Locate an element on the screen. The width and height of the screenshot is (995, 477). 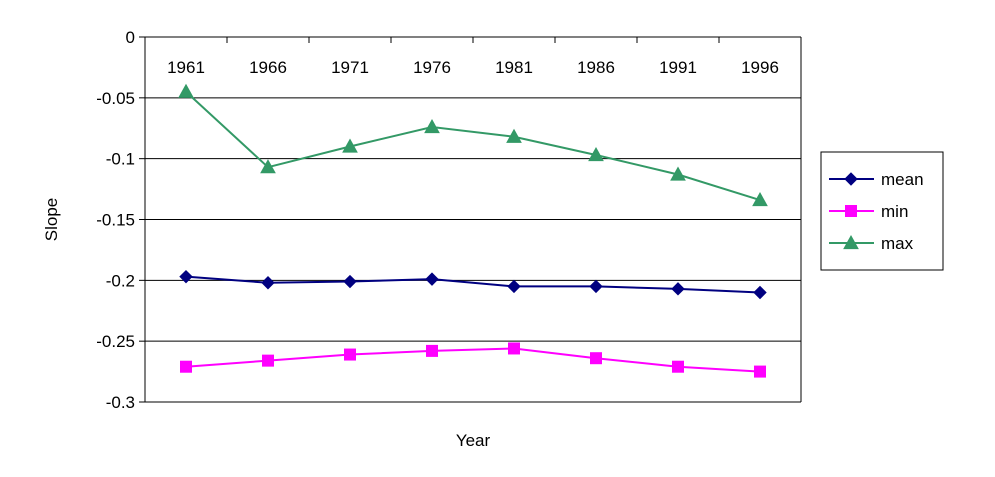
x-tick-label: 1976 is located at coordinates (432, 67).